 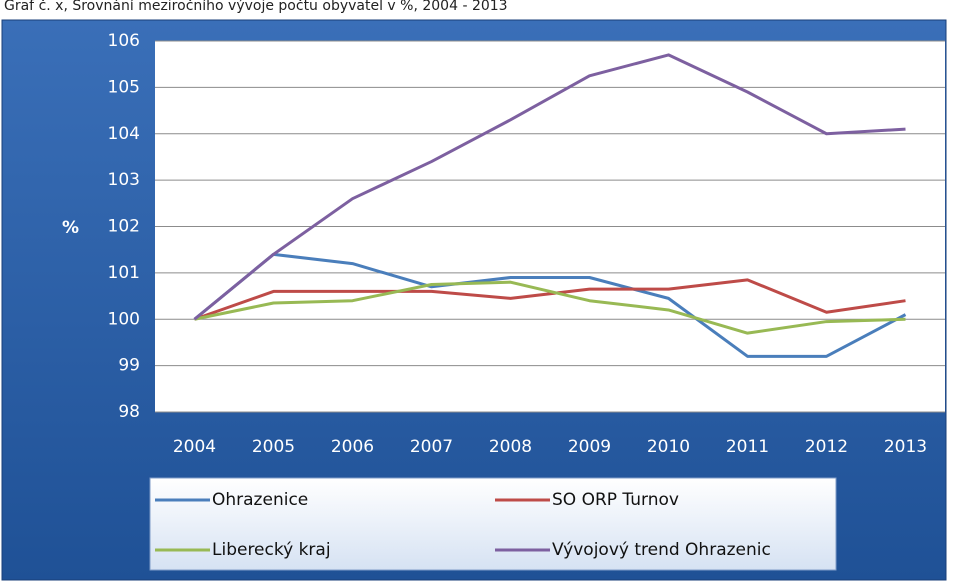 I want to click on y-tick-label: 100, so click(x=124, y=319).